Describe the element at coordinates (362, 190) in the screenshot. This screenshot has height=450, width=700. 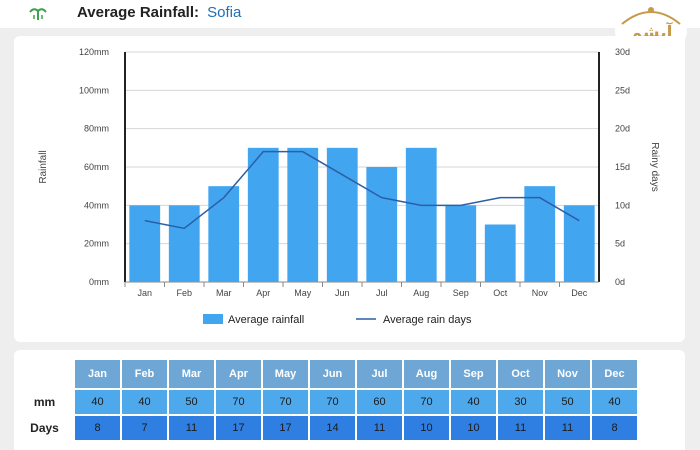
I see `rain-days-line` at that location.